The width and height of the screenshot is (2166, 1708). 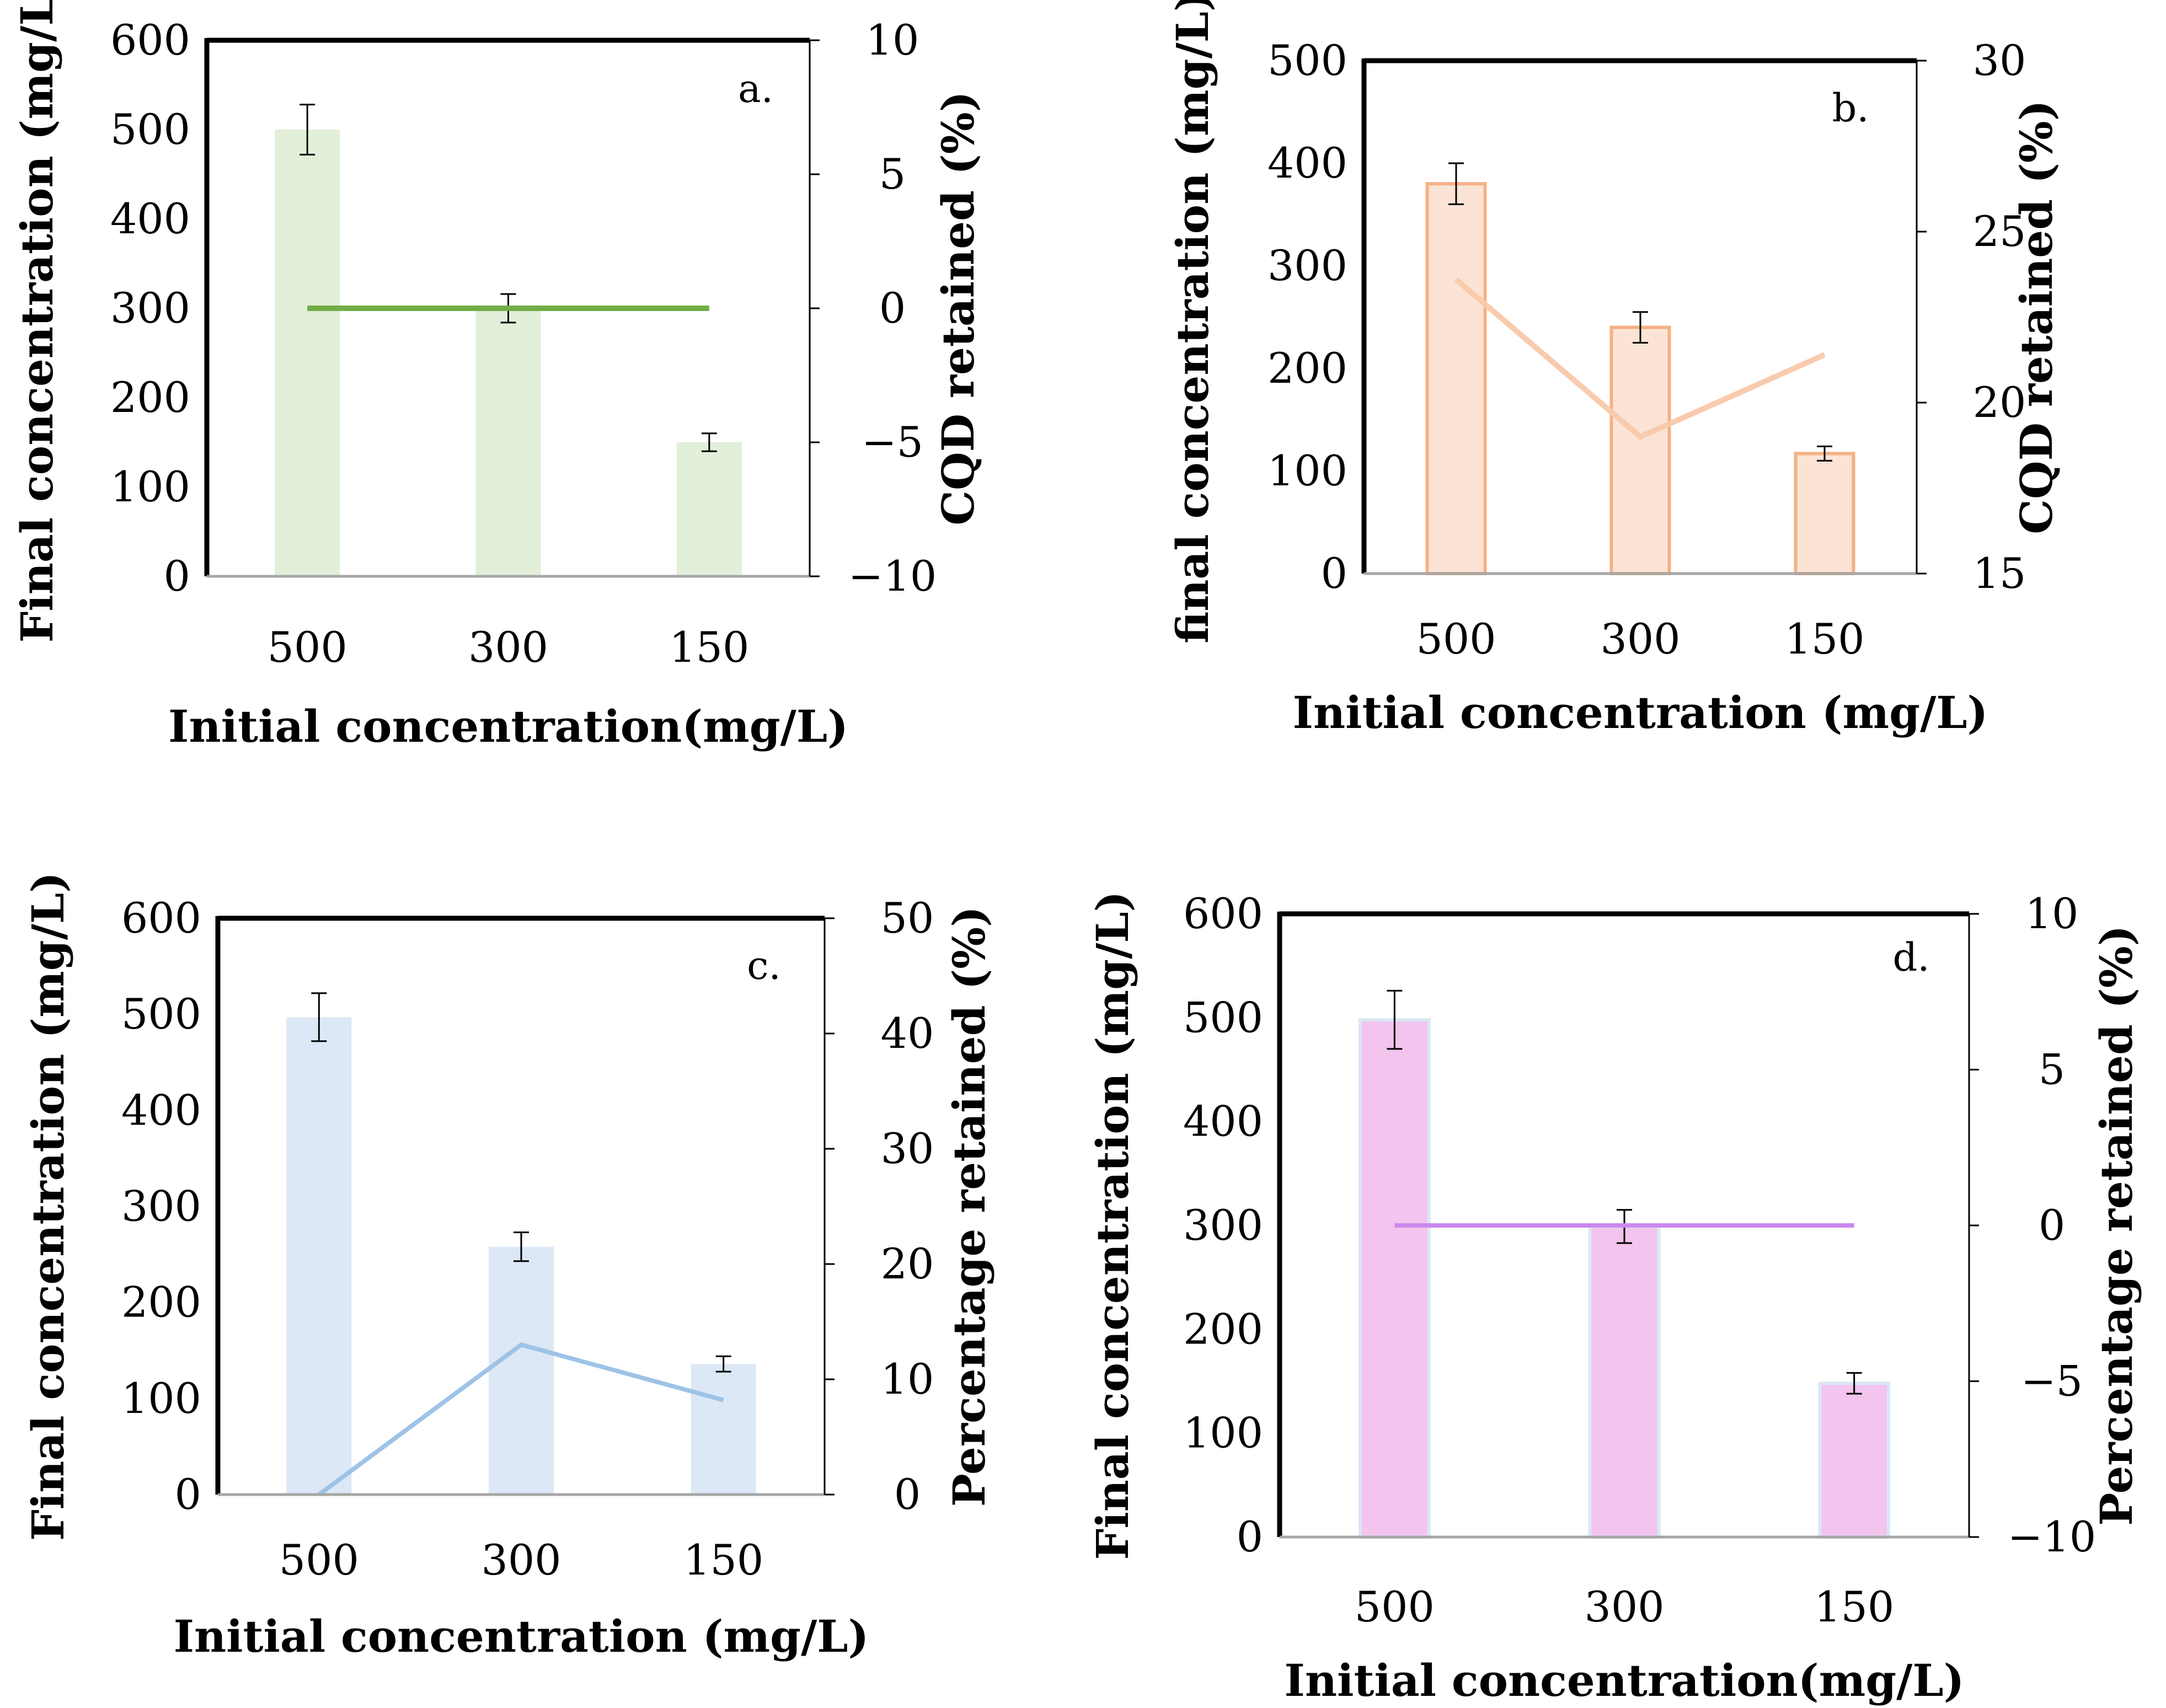 I want to click on panel-label: b., so click(x=1850, y=108).